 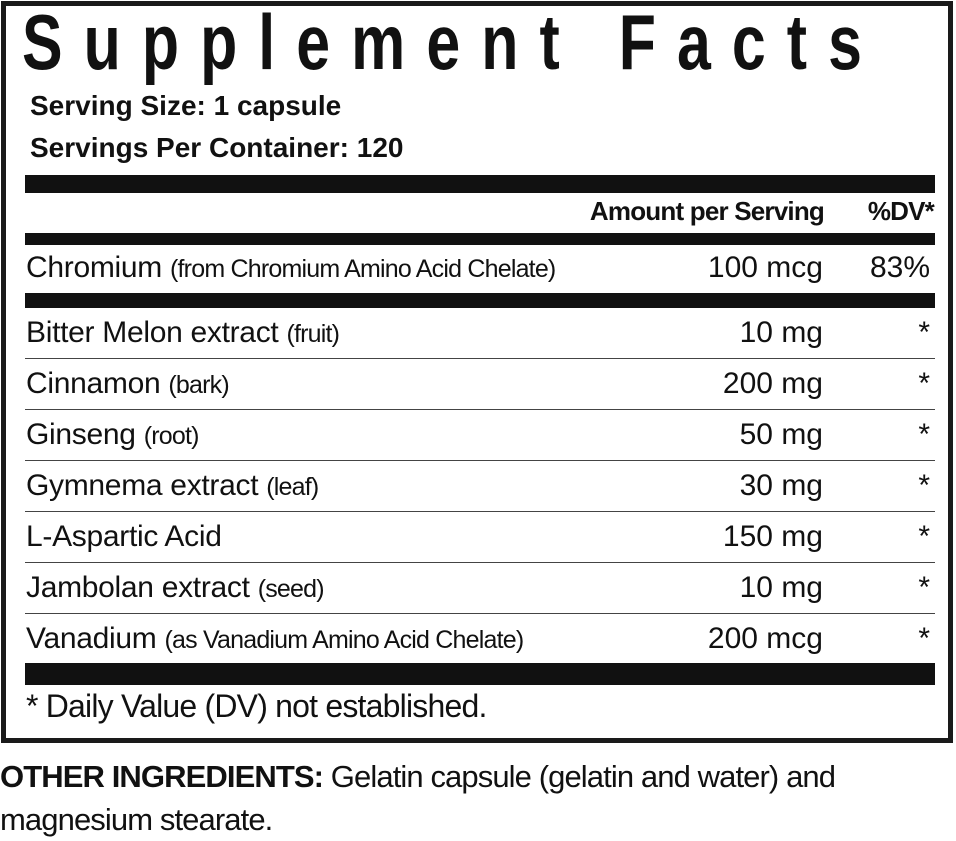 What do you see at coordinates (91, 638) in the screenshot?
I see `ingredient-name: Vanadium` at bounding box center [91, 638].